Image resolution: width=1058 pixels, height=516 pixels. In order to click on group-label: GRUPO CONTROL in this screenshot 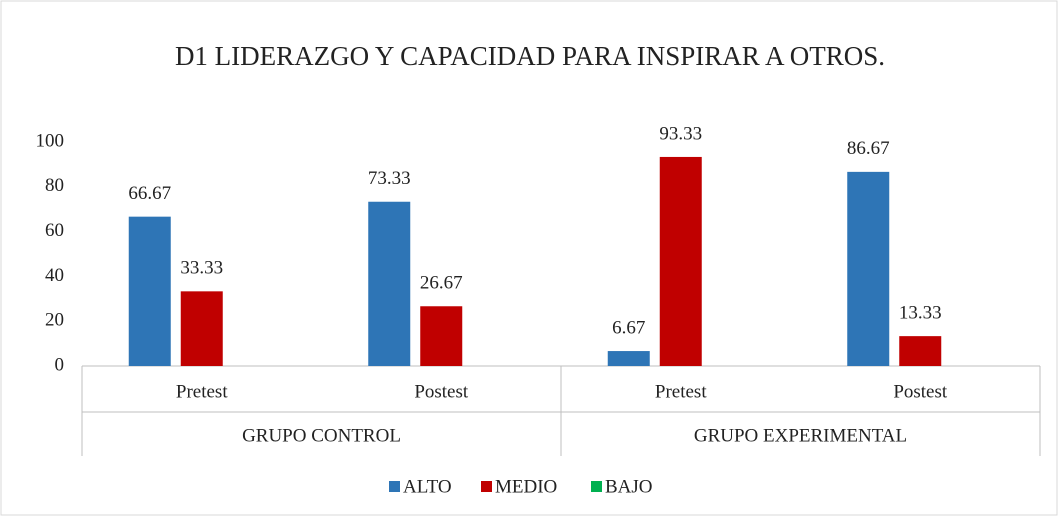, I will do `click(321, 435)`.